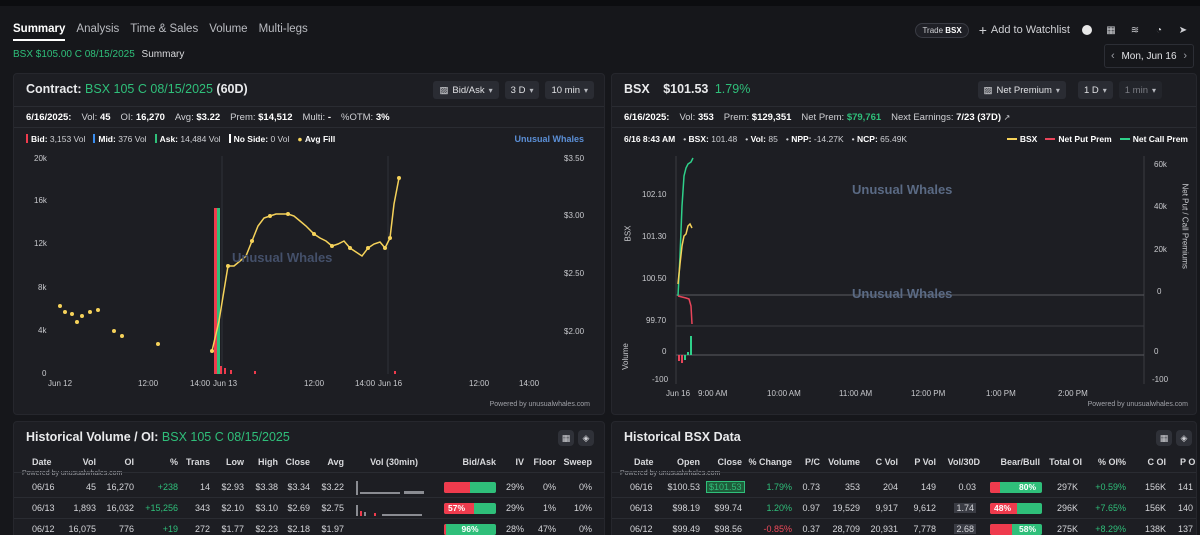 The image size is (1200, 535). I want to click on col-change: % Change, so click(770, 462).